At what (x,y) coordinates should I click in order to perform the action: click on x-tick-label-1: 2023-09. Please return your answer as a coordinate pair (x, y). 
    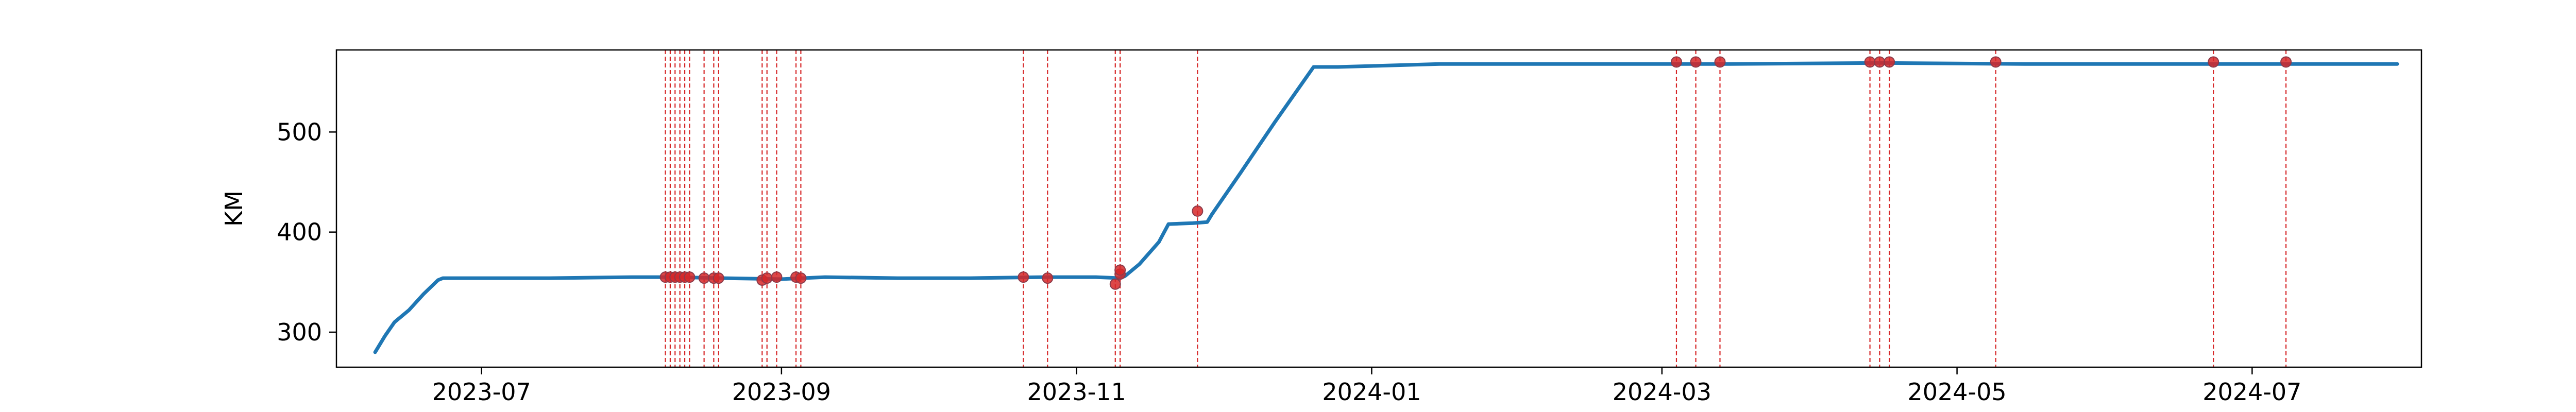
    Looking at the image, I should click on (781, 392).